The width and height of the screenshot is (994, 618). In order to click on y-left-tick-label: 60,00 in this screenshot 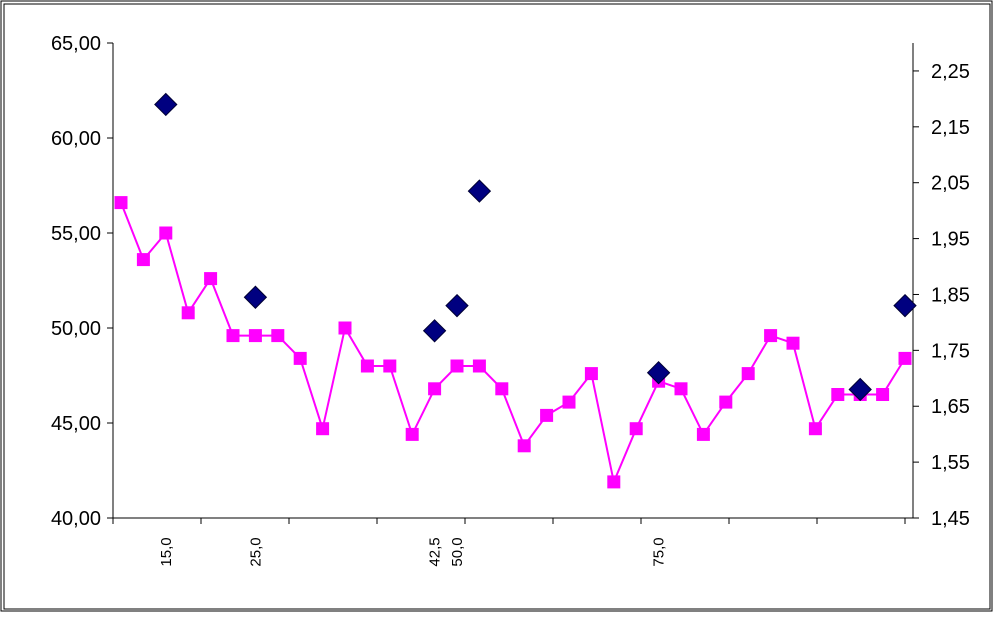, I will do `click(76, 139)`.